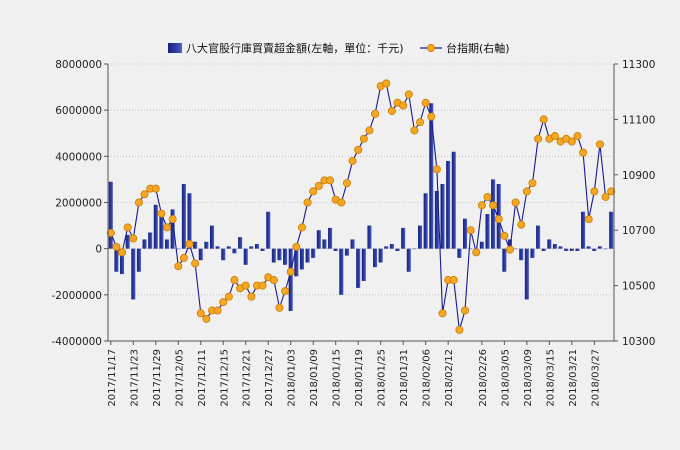  I want to click on x-tick-label: 2018/03/15, so click(550, 378).